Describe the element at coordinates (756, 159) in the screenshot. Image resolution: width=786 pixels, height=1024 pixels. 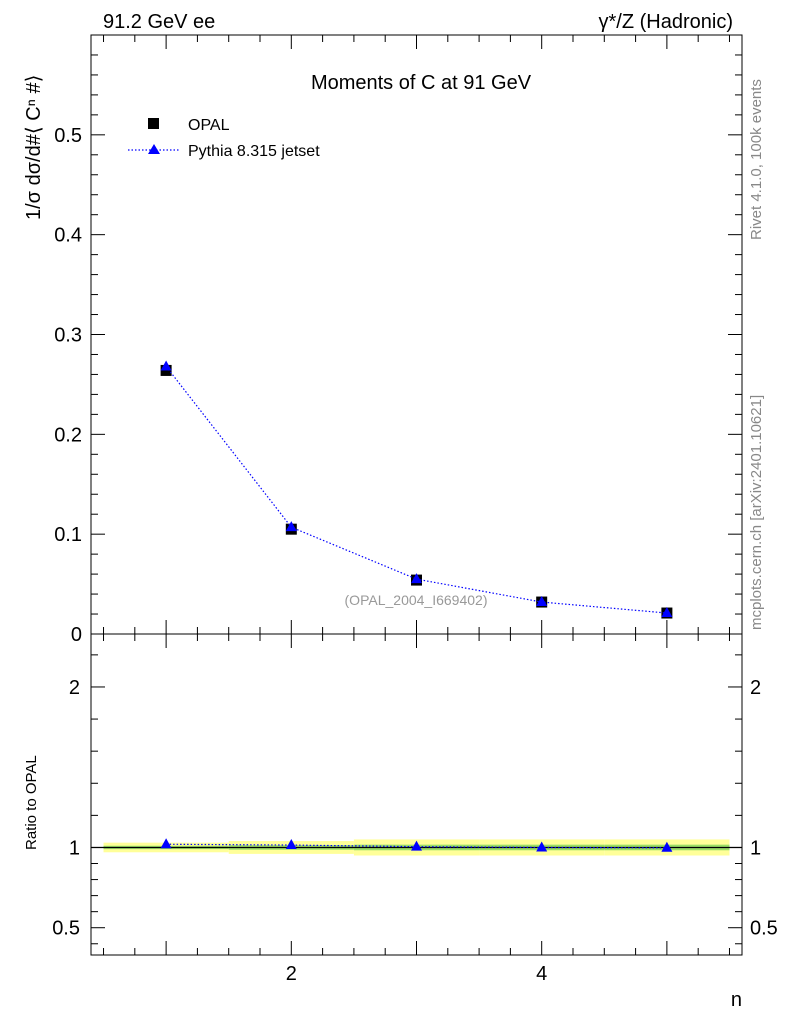
I see `rivet-version-label: Rivet 4.1.0, 100k events` at that location.